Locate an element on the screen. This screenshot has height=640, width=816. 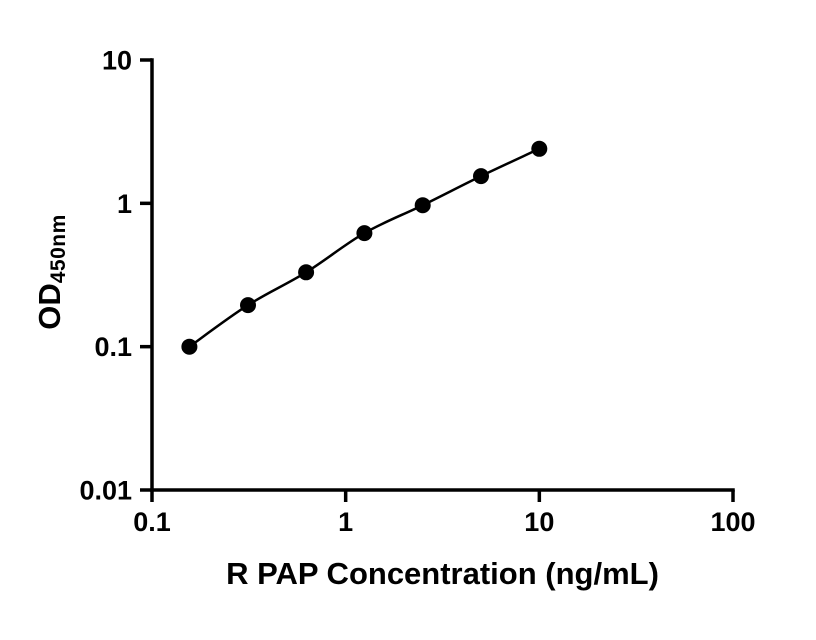
y-tick-label: 1 is located at coordinates (124, 204).